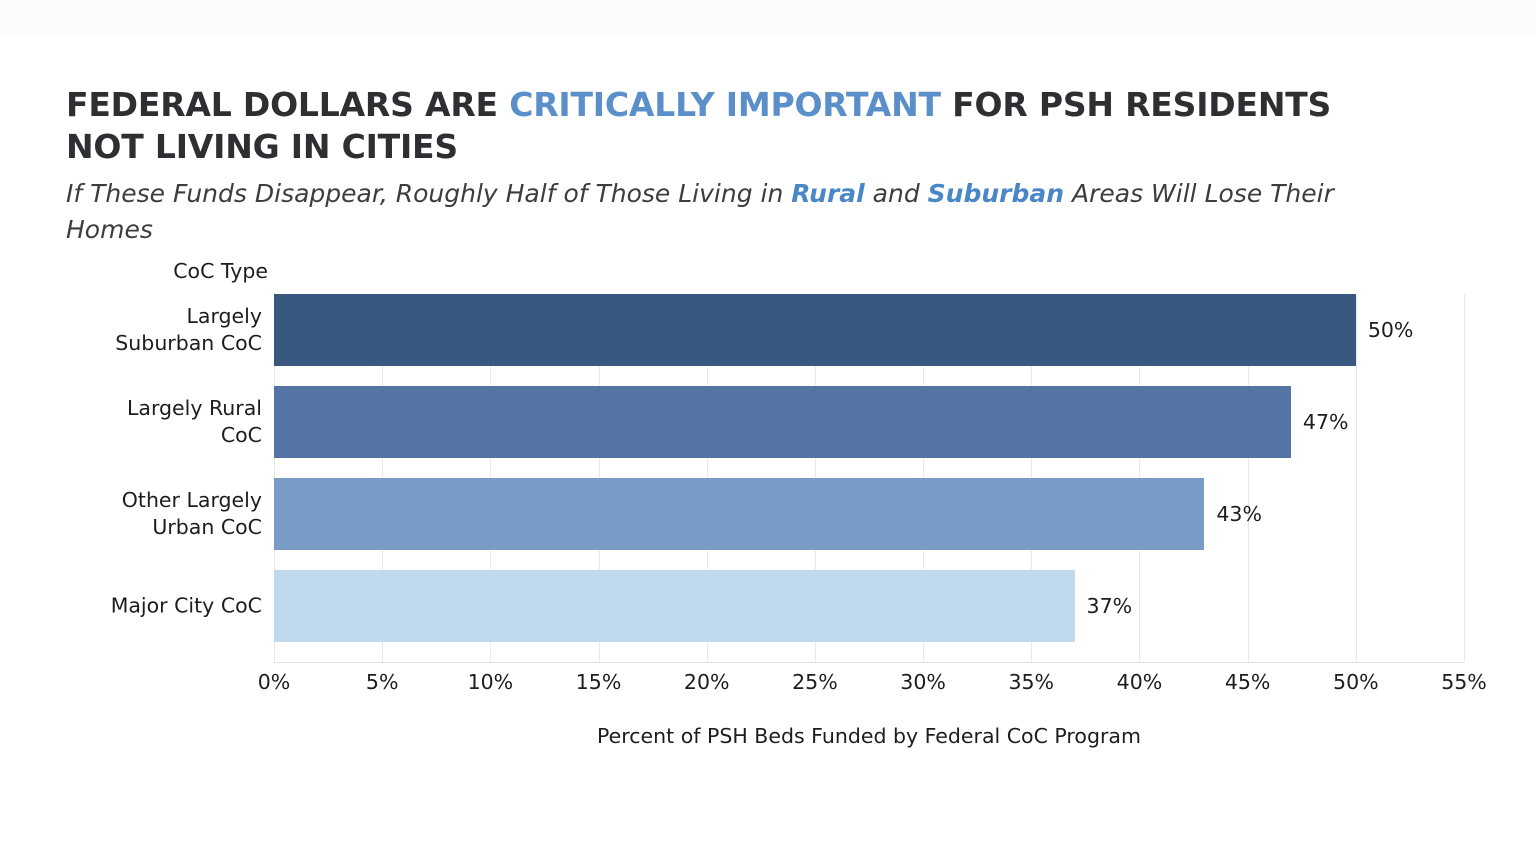 The height and width of the screenshot is (864, 1536). I want to click on bar-row: Other Largely Urban CoC 43%, so click(793, 514).